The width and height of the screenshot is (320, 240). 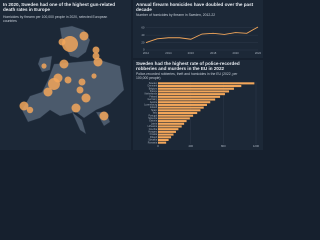 I want to click on y-tick-label: Italy, so click(x=155, y=113).